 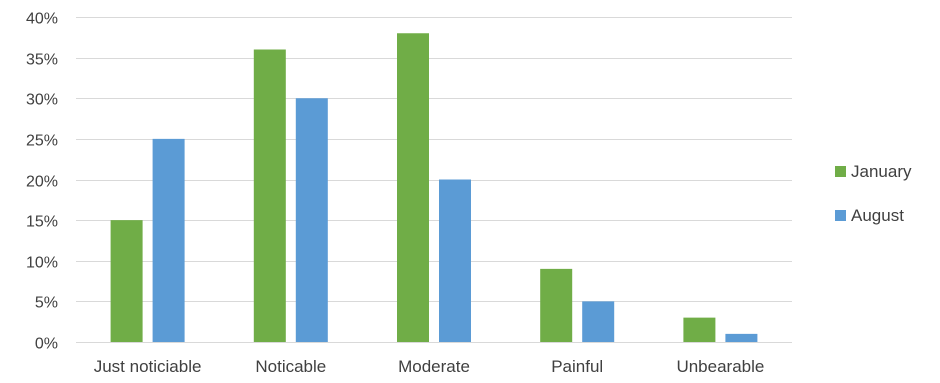 I want to click on y-tick-label: 35%, so click(x=42, y=60).